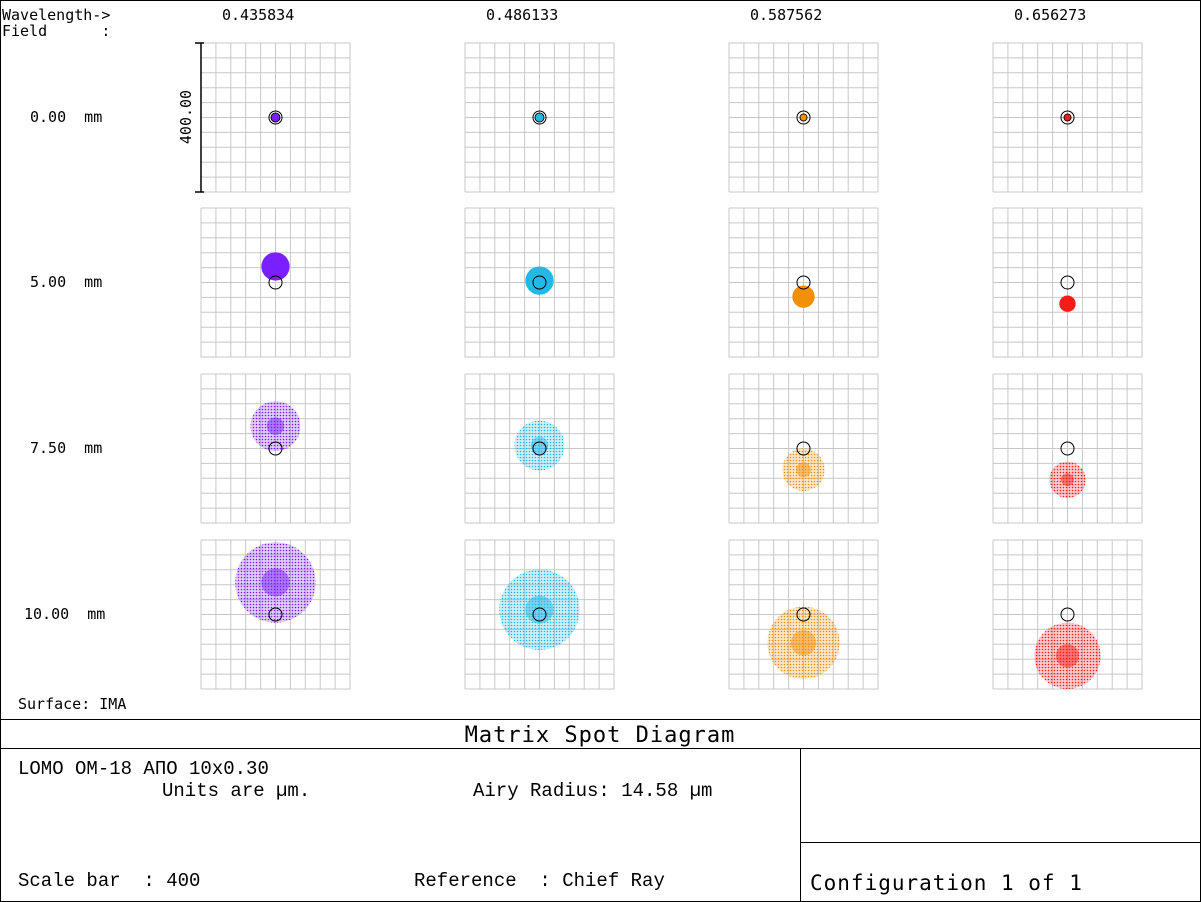 Image resolution: width=1201 pixels, height=902 pixels. I want to click on plot-title: Matrix Spot Diagram, so click(600, 735).